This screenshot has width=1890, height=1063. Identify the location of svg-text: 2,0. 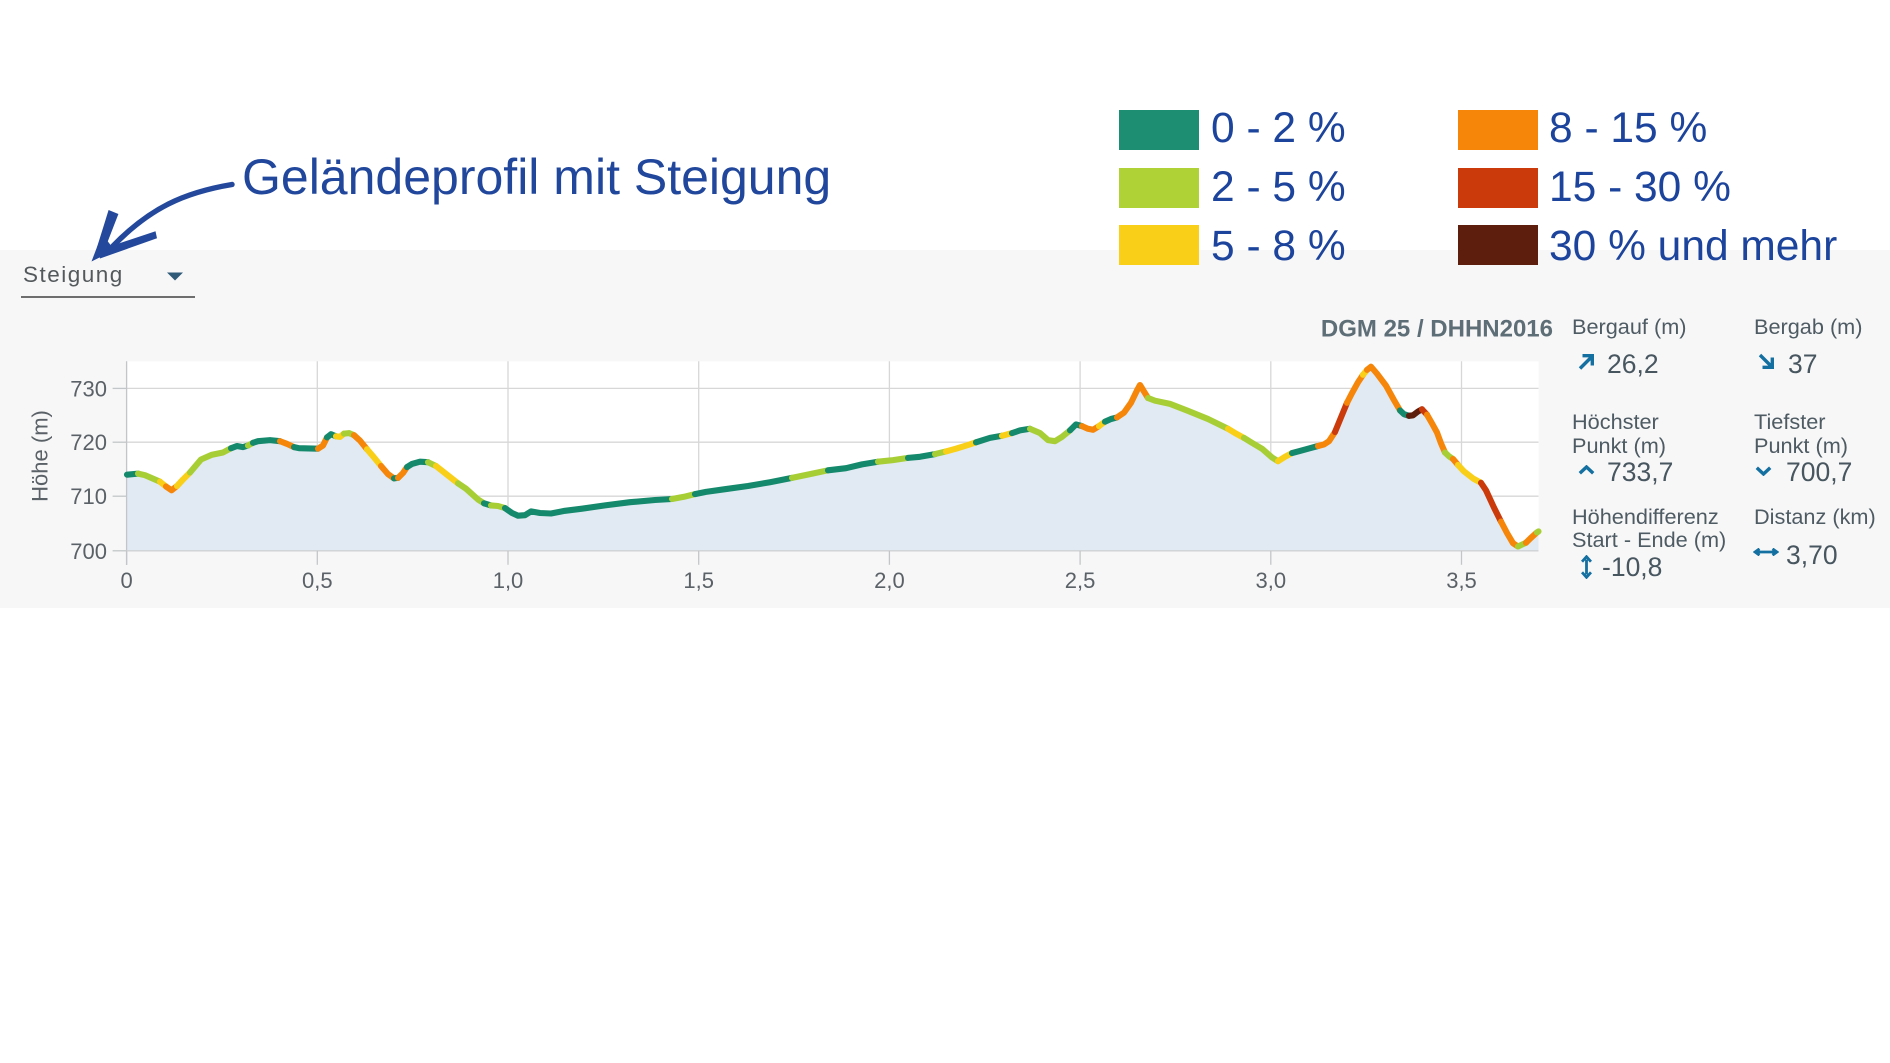
(889, 580).